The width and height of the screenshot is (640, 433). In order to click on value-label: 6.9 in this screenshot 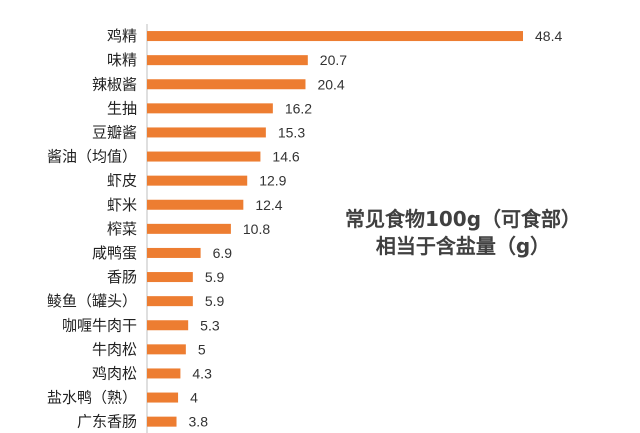, I will do `click(223, 253)`.